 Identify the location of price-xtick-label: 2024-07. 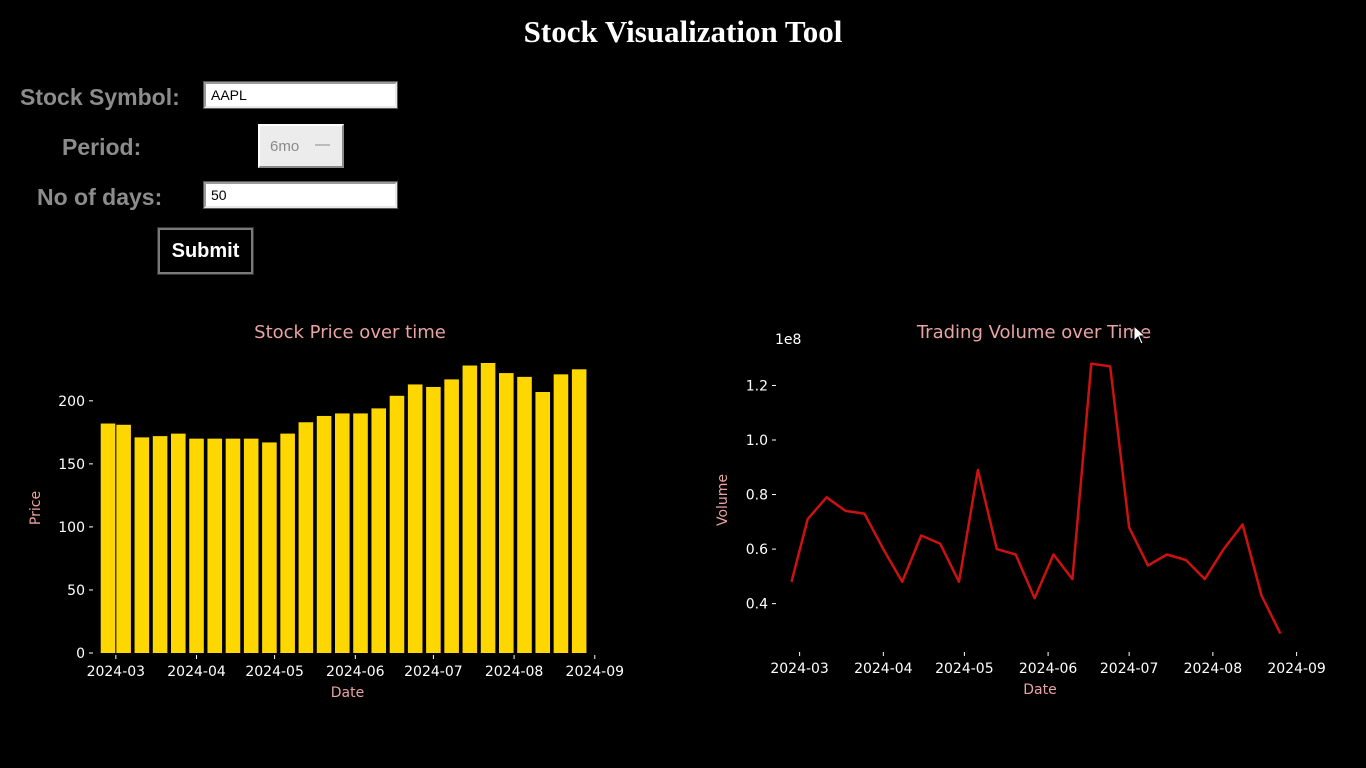
(433, 672).